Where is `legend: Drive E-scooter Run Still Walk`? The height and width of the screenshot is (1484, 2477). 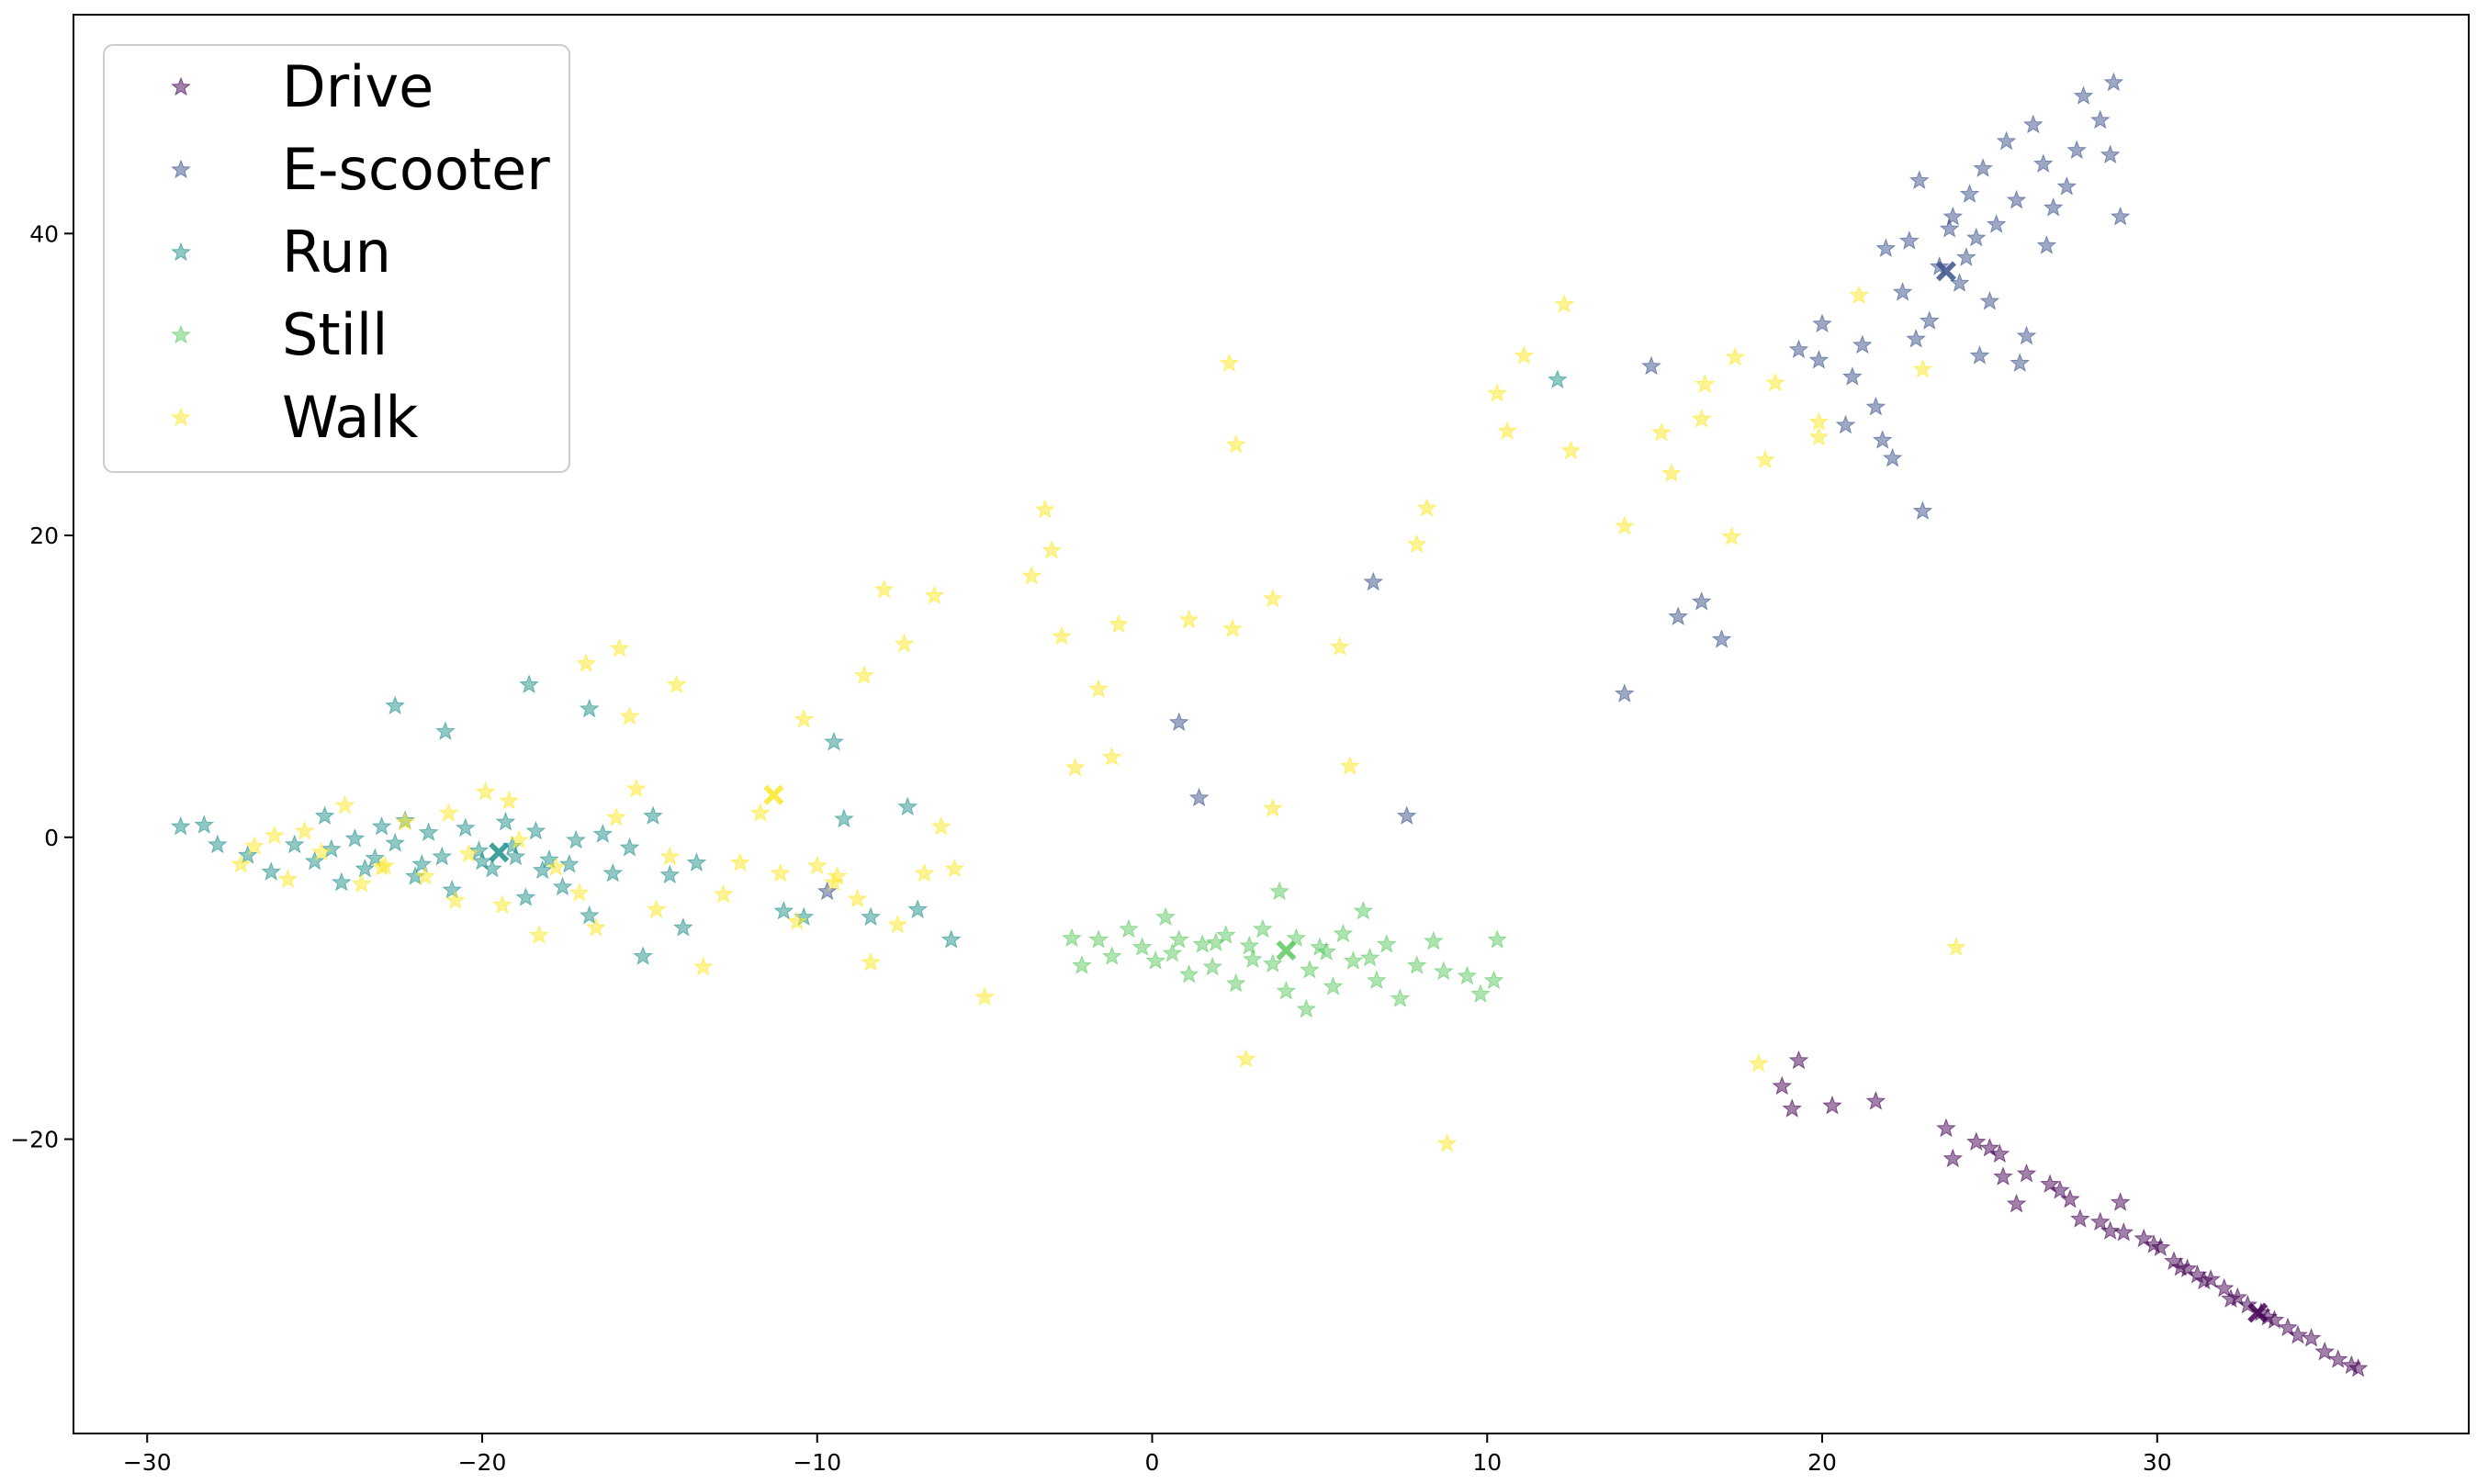 legend: Drive E-scooter Run Still Walk is located at coordinates (337, 258).